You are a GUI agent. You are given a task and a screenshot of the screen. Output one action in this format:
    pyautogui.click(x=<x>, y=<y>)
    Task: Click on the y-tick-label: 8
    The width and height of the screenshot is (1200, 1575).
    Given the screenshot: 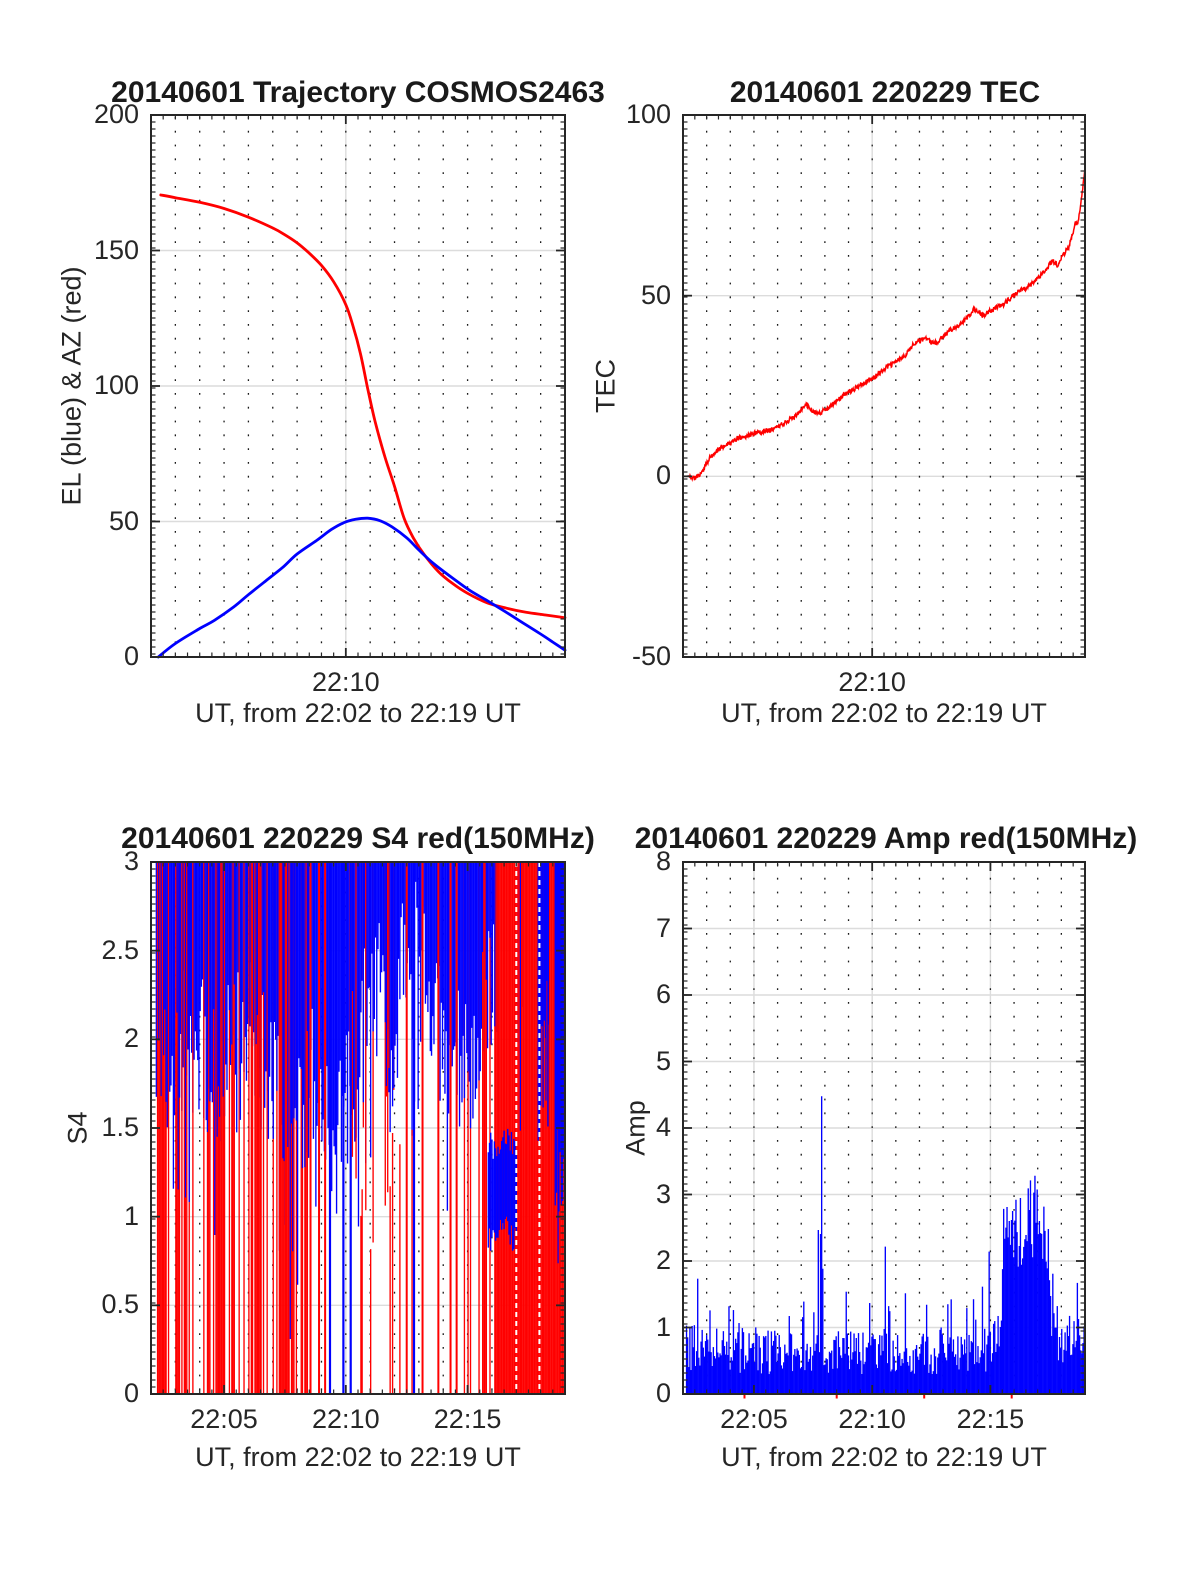 What is the action you would take?
    pyautogui.click(x=663, y=861)
    